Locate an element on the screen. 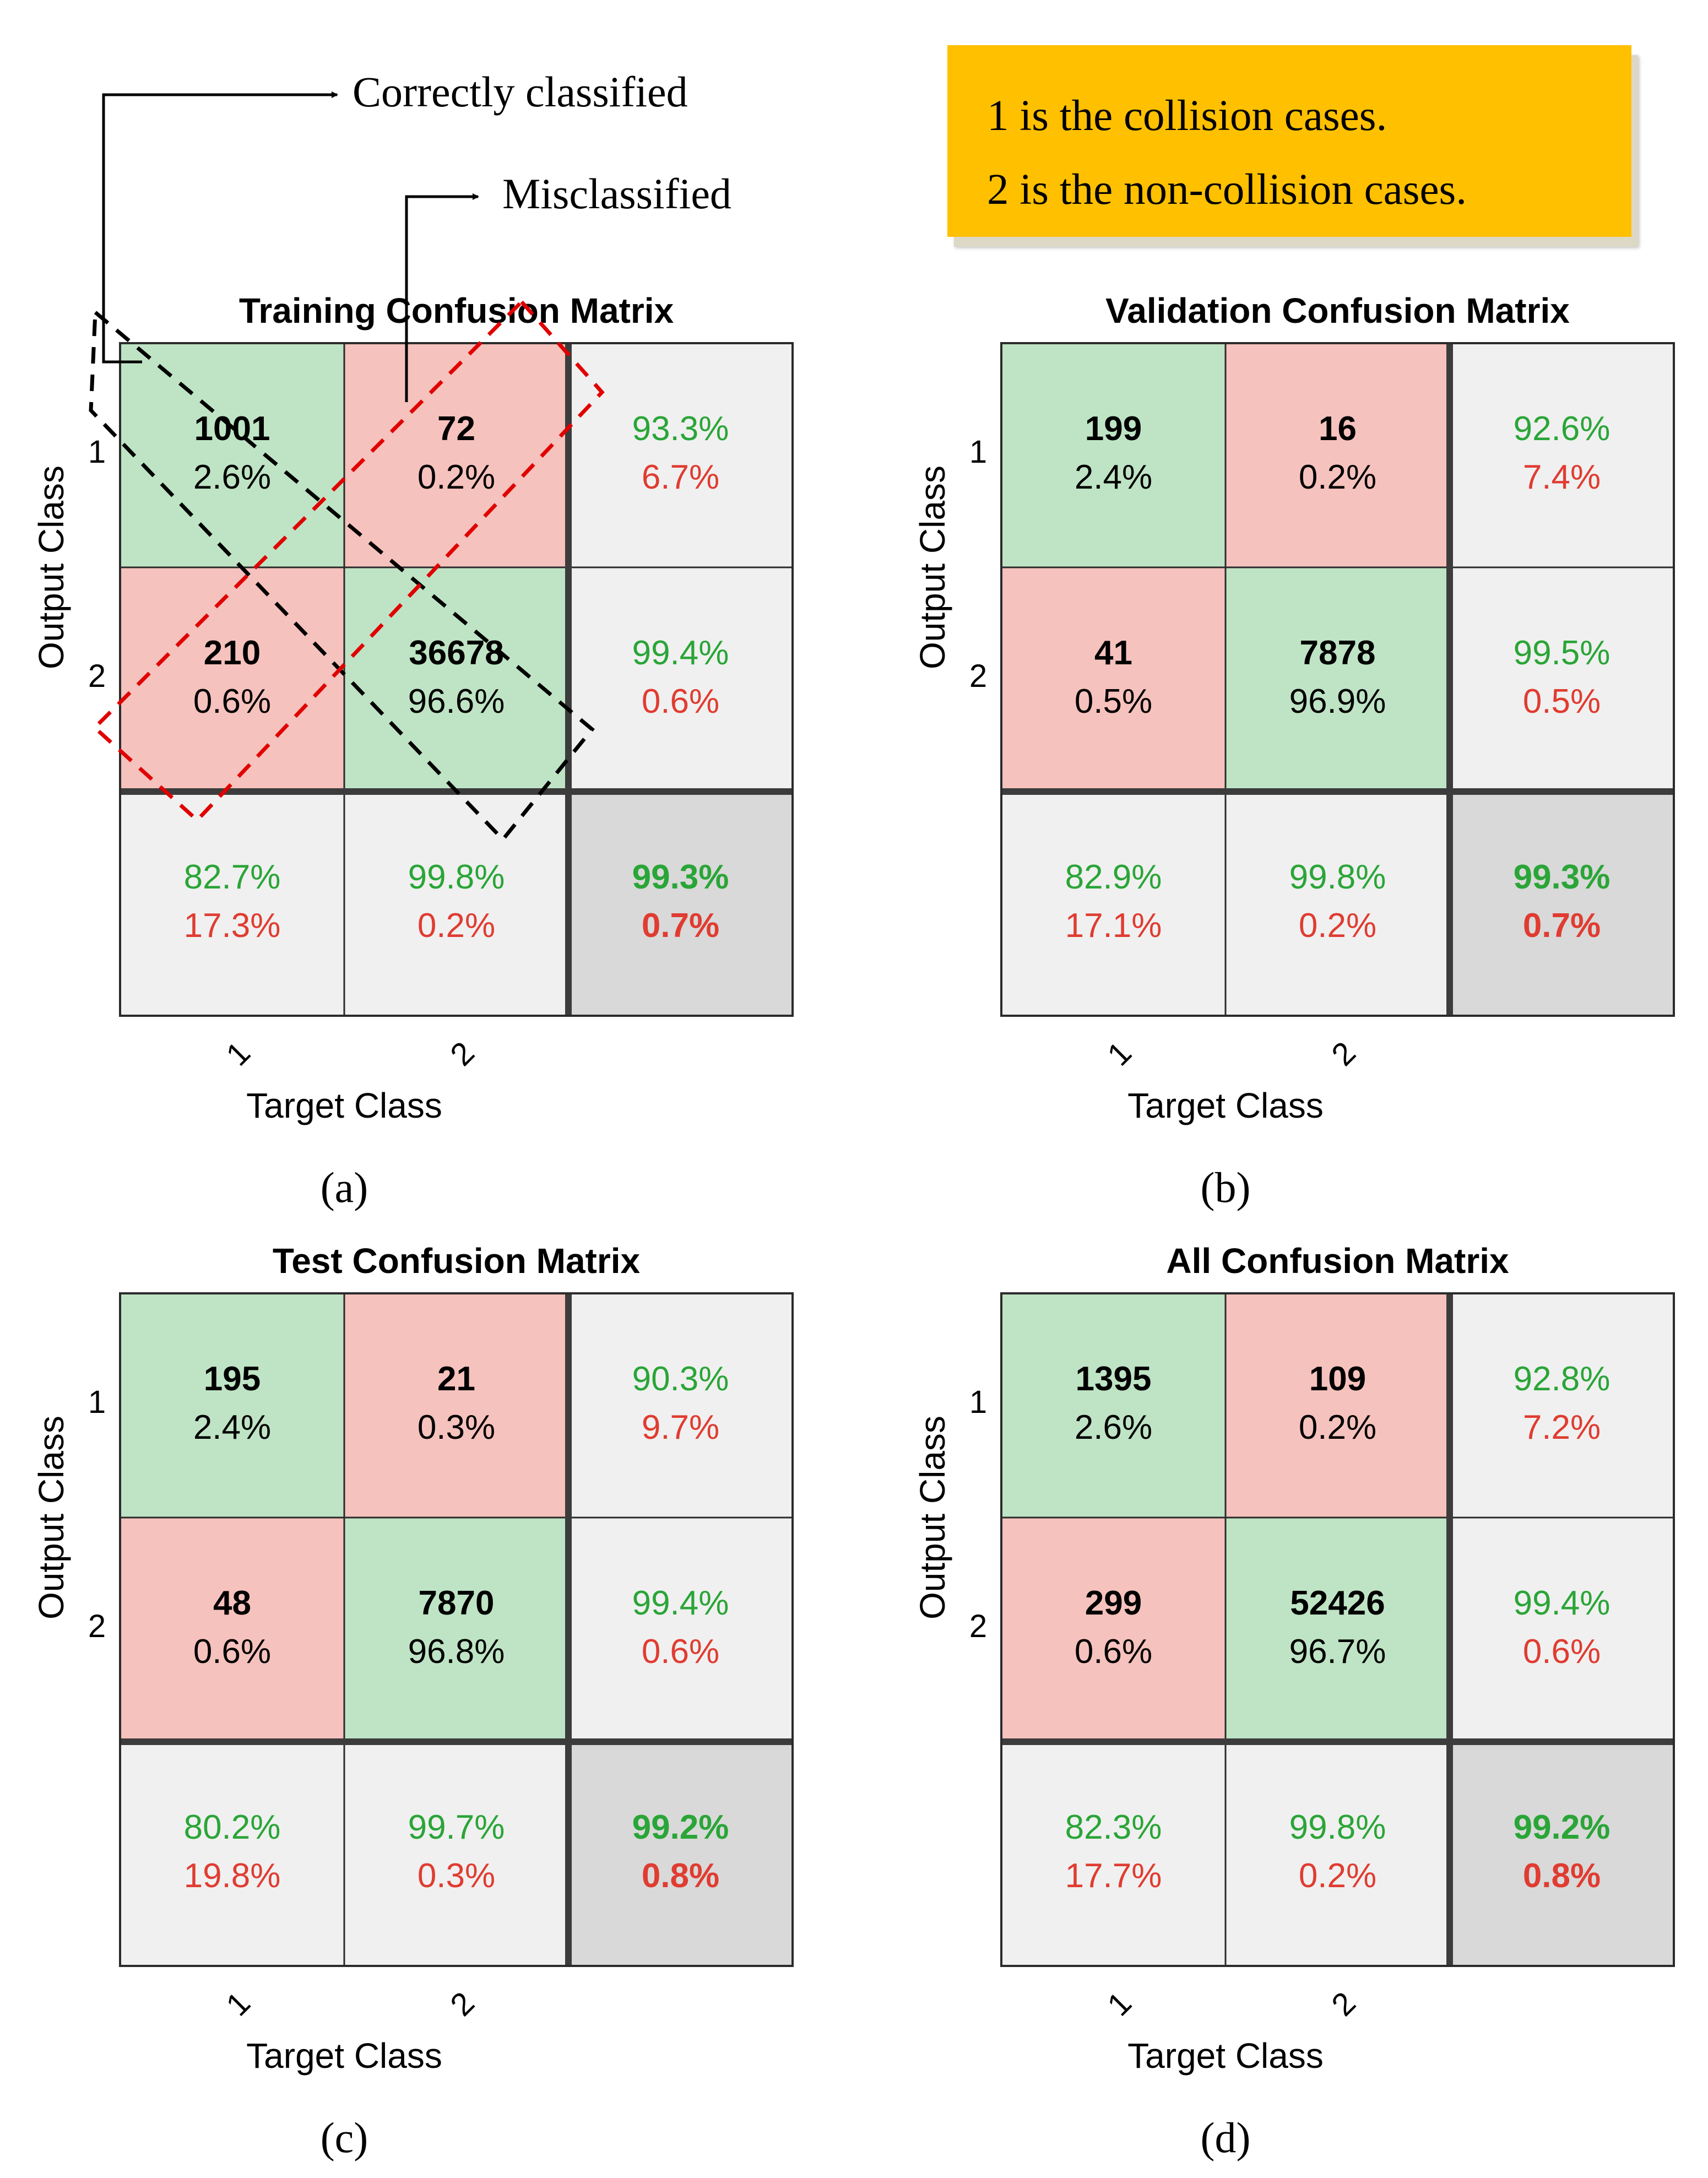 This screenshot has height=2178, width=1708. note-line-non-collision: 2 is the non-collision cases. is located at coordinates (1227, 190).